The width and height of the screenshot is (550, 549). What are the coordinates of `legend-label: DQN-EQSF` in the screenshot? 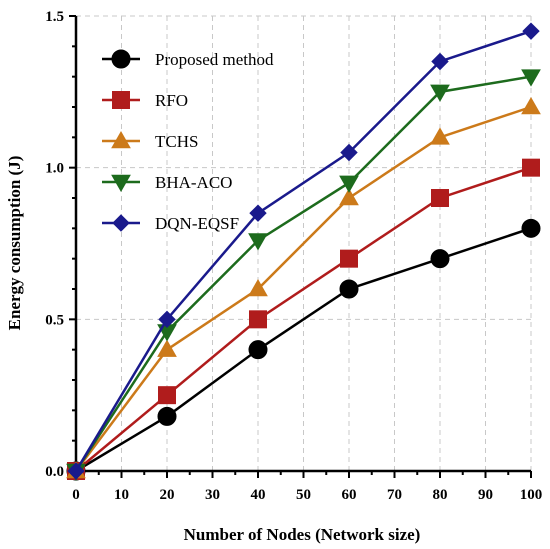 It's located at (197, 223).